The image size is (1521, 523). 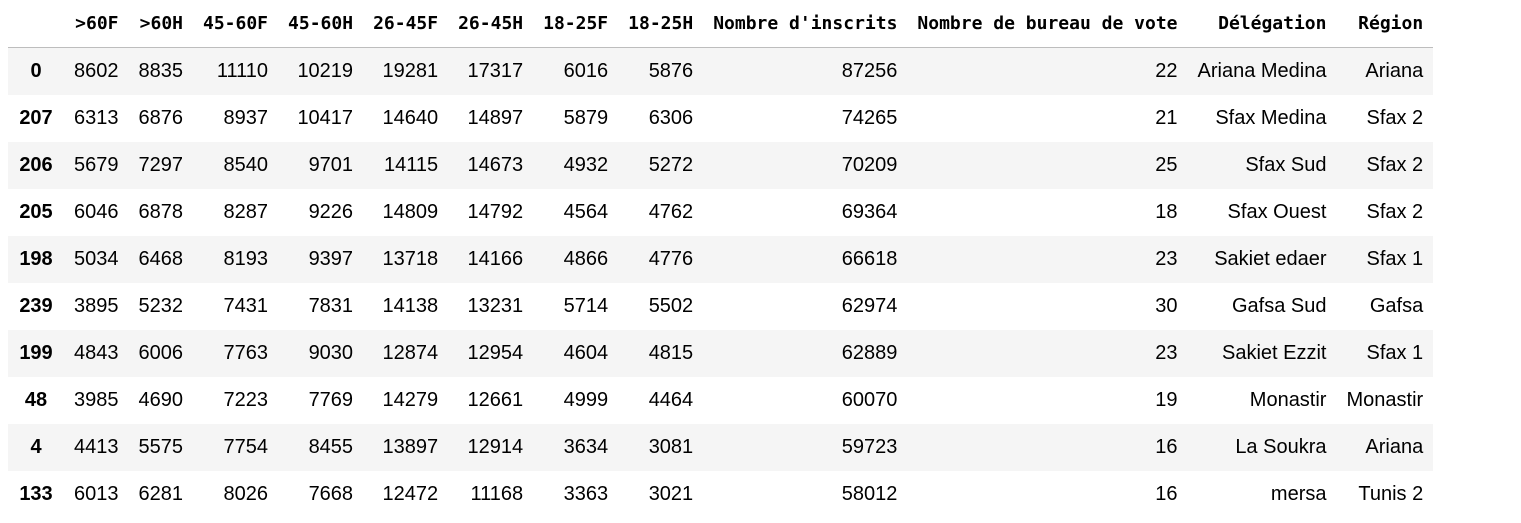 I want to click on table-cell: 8193, so click(x=246, y=259).